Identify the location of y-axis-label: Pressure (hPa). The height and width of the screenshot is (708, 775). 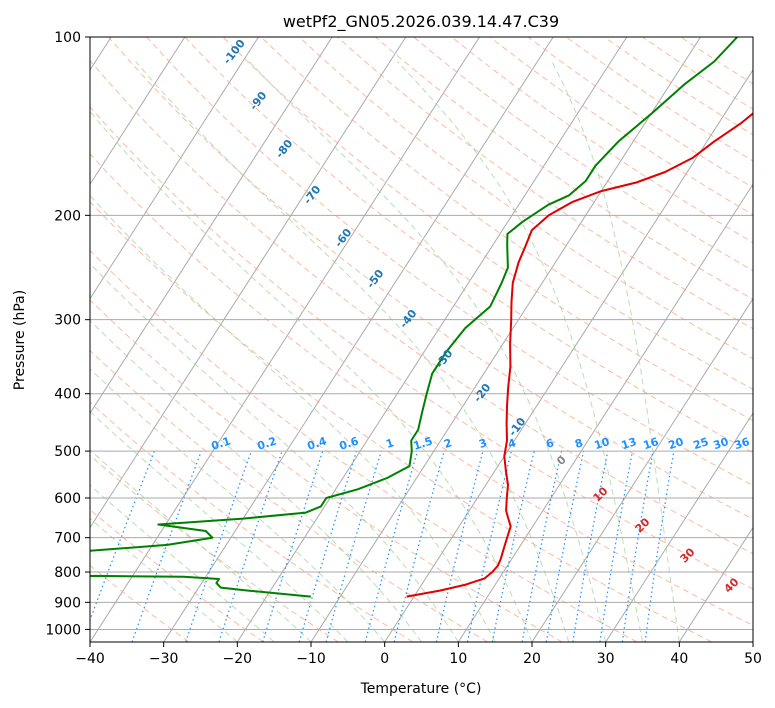
(20, 340).